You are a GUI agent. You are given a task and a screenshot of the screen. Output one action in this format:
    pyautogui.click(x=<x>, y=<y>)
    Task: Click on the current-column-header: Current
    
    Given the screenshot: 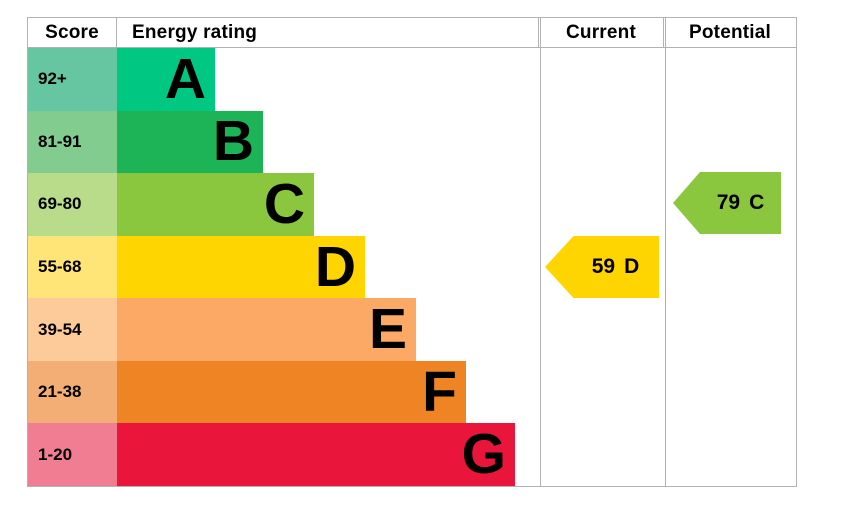 What is the action you would take?
    pyautogui.click(x=601, y=32)
    